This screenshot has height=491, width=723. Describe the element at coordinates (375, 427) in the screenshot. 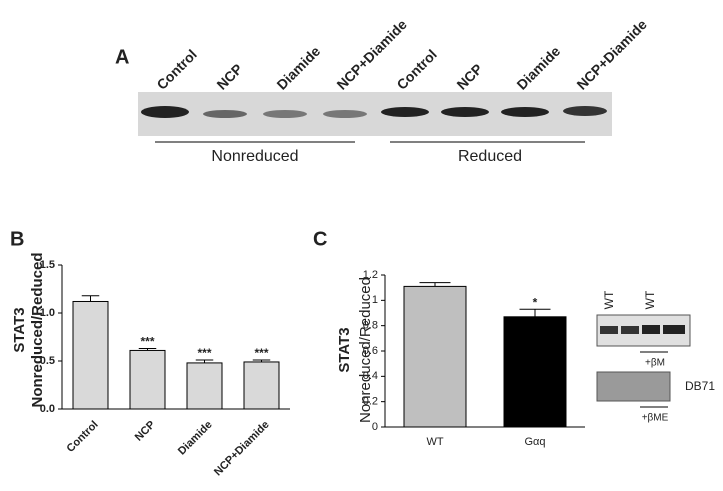

I see `y-tick-label: 0` at that location.